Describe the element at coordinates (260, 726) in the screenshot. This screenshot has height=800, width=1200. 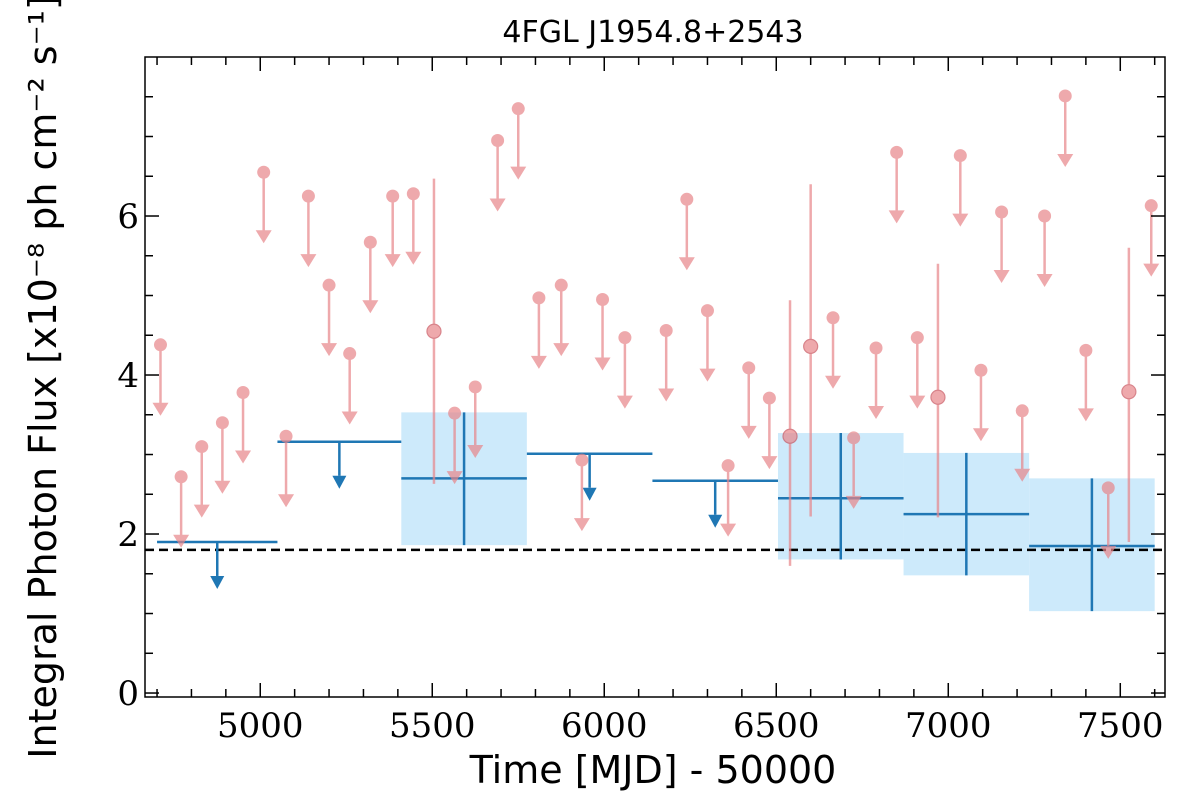
I see `x-tick-label: 5000` at that location.